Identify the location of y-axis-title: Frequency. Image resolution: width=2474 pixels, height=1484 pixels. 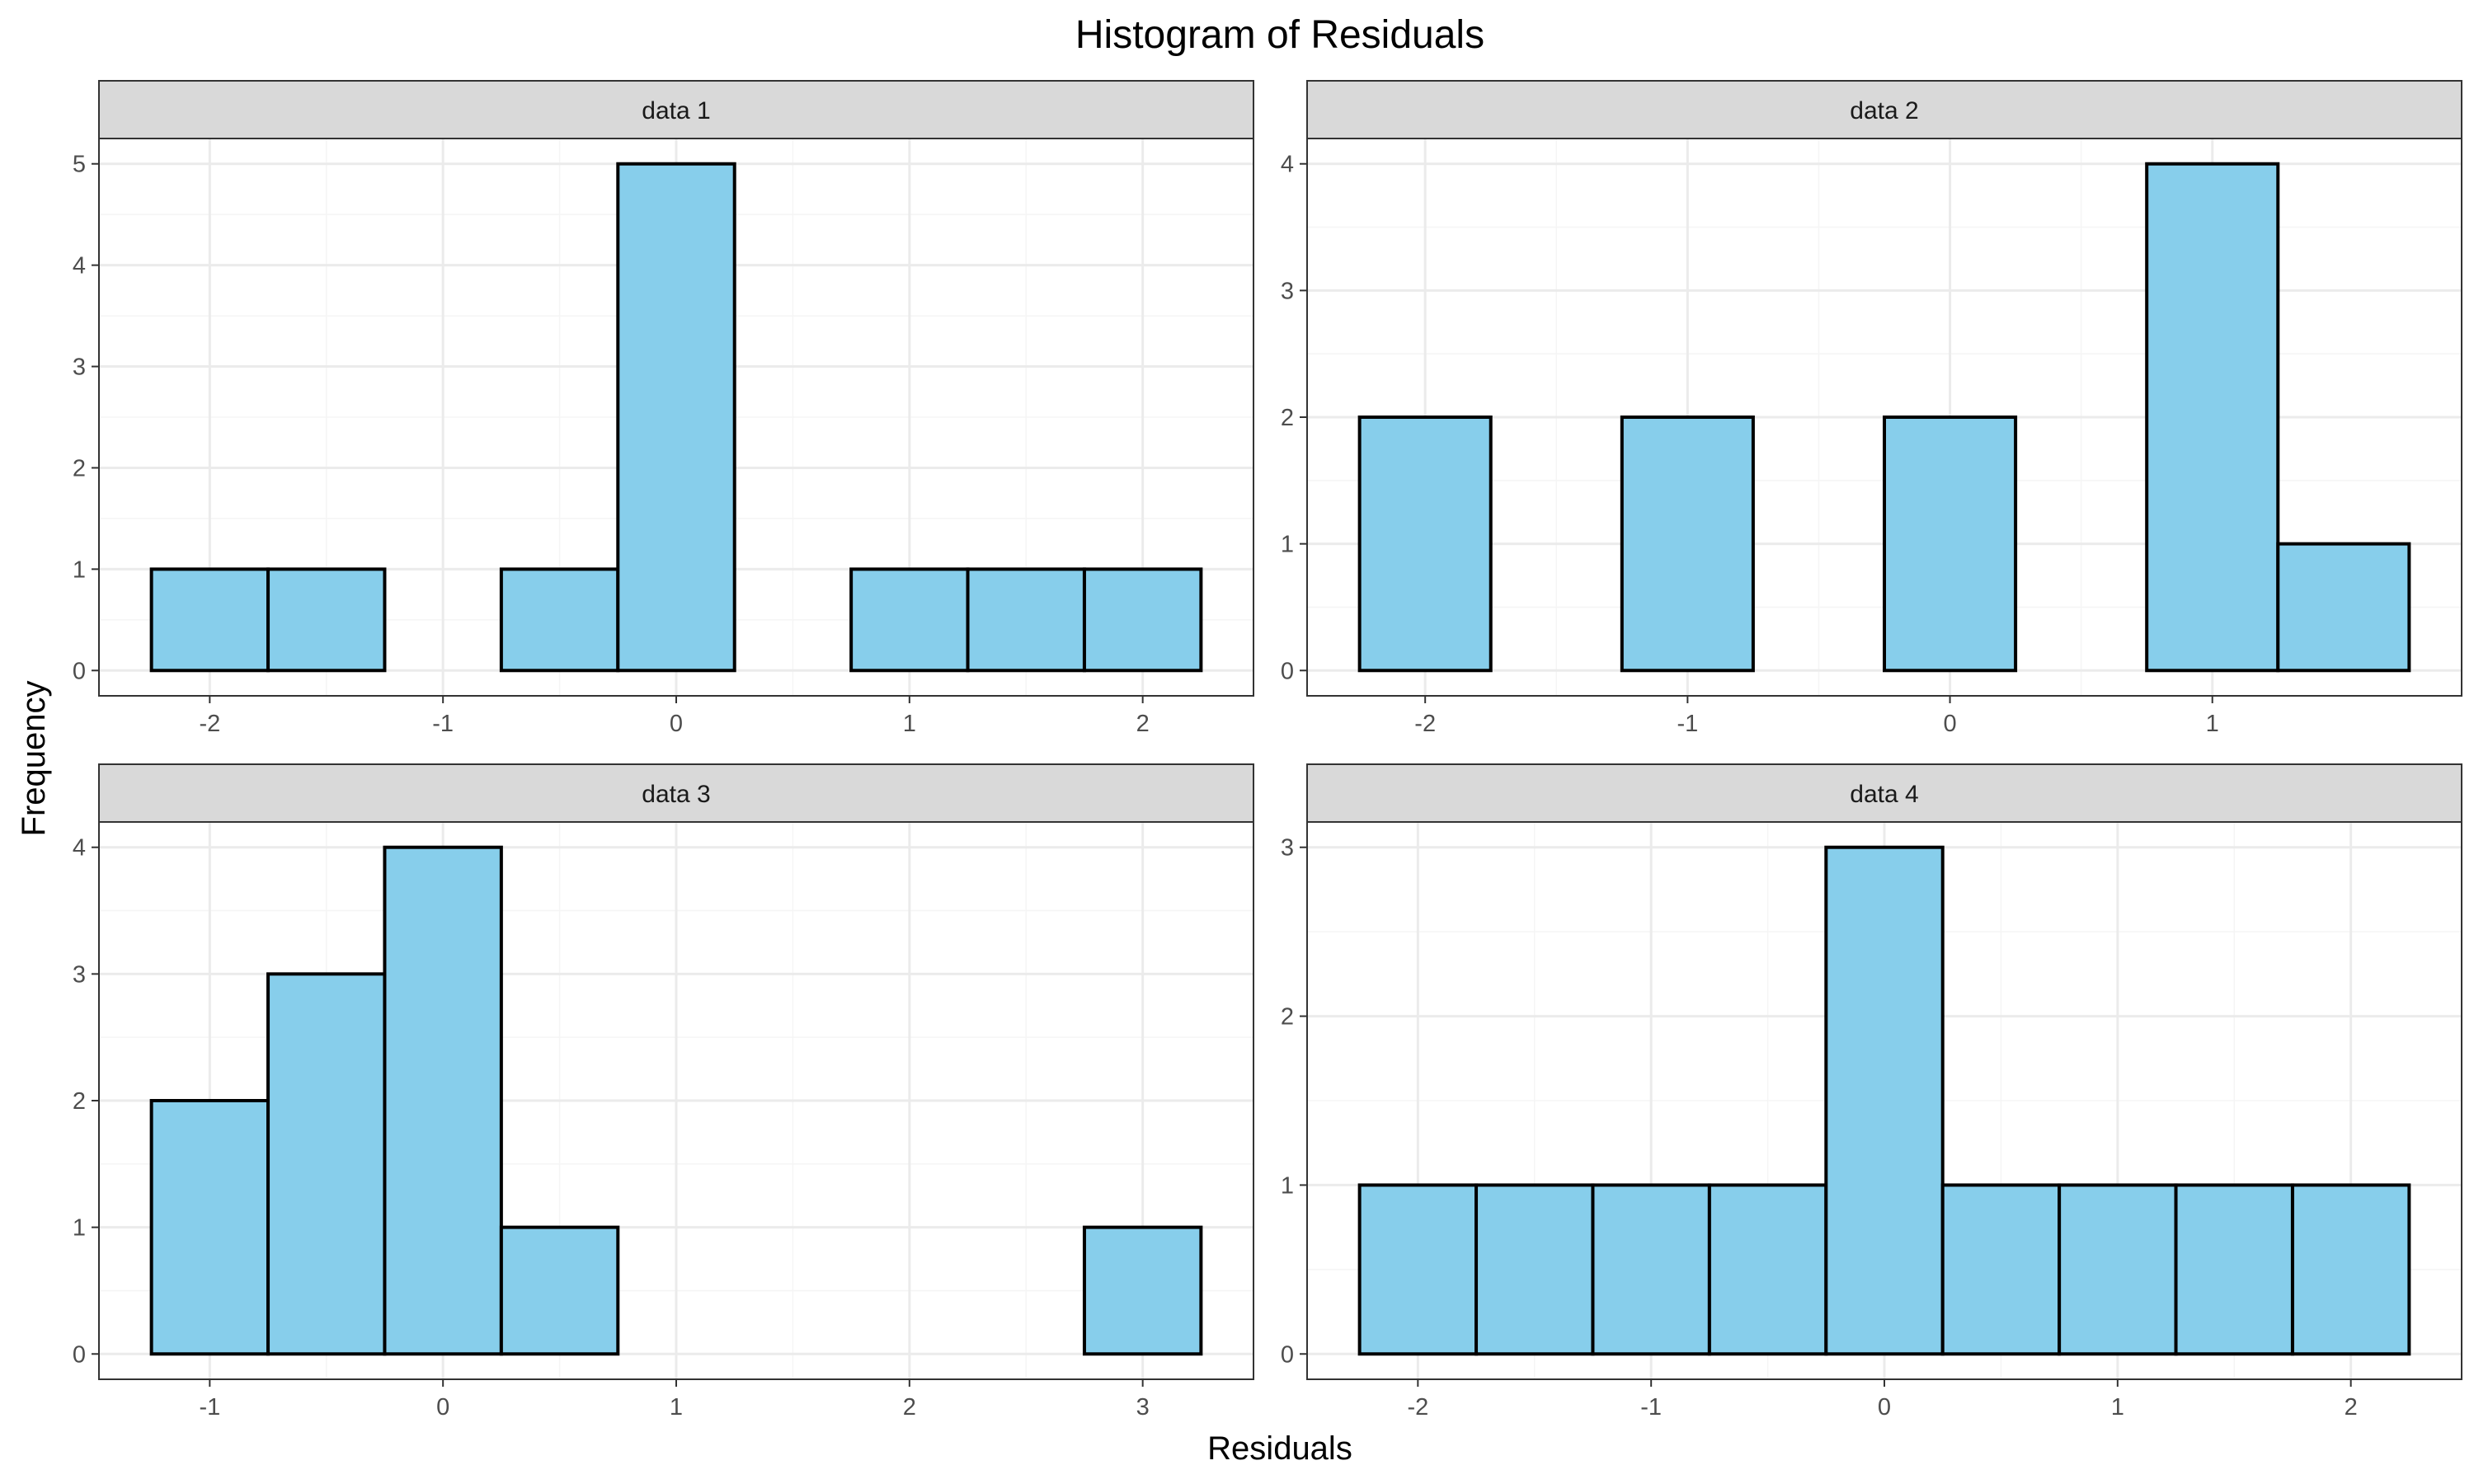
(34, 759).